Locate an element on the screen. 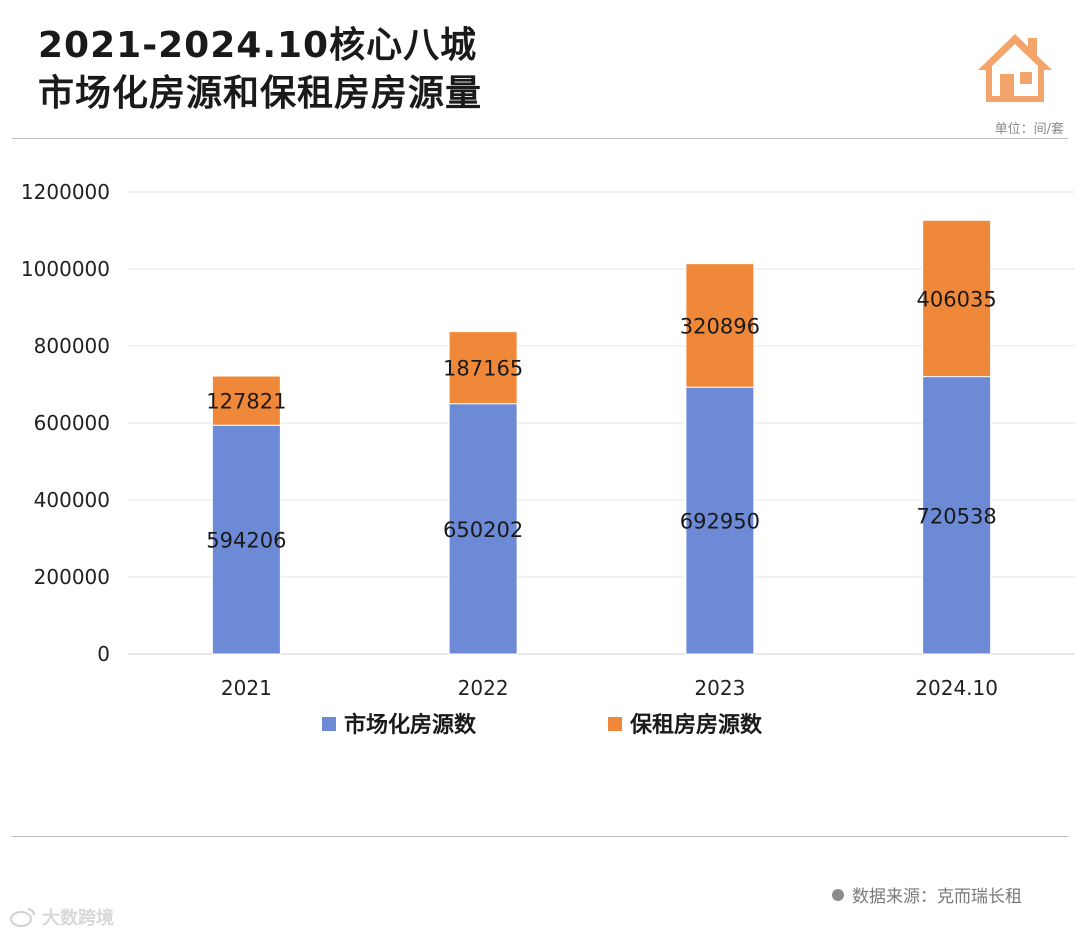 Image resolution: width=1080 pixels, height=937 pixels. y-tick-label: 1000000 is located at coordinates (65, 269).